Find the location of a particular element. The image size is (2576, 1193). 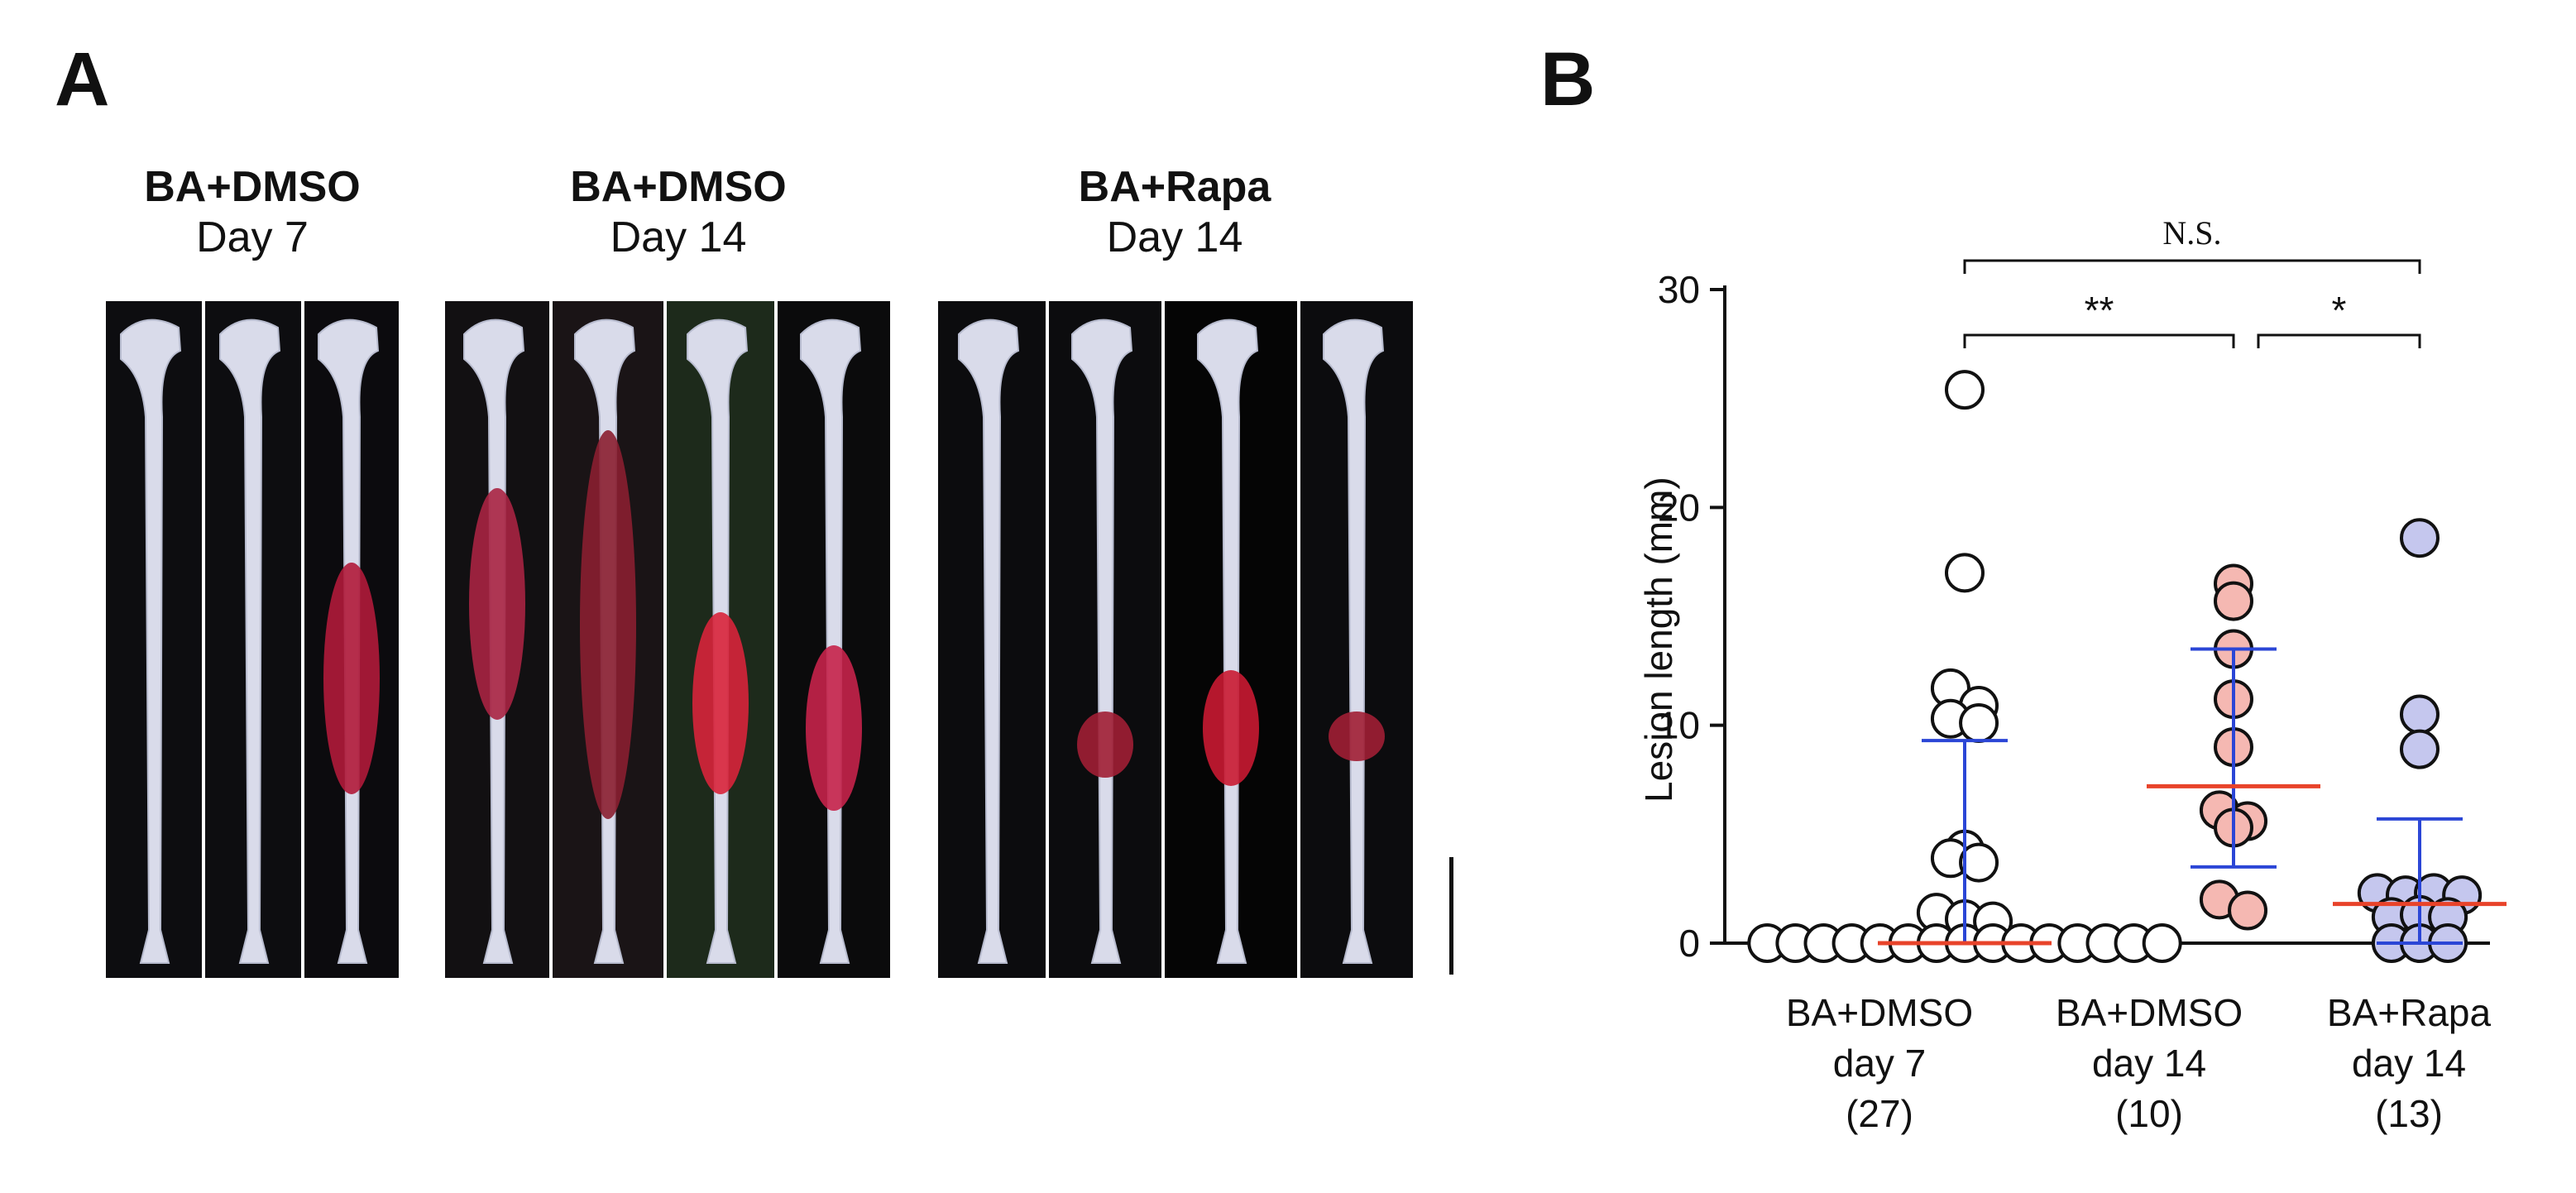

category-label: BA+Rapa day 14 (13) is located at coordinates (2409, 1064).